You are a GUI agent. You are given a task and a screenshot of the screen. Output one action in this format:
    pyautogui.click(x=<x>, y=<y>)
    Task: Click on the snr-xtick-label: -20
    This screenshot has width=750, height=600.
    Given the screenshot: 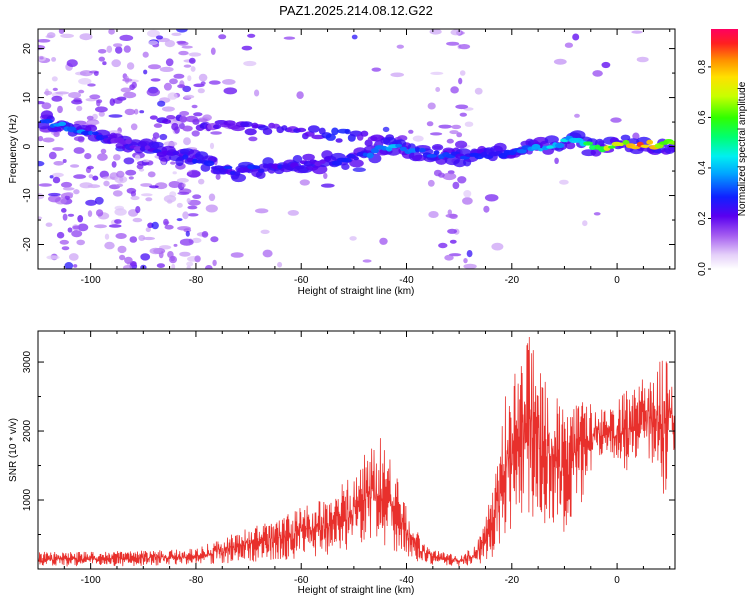 What is the action you would take?
    pyautogui.click(x=512, y=580)
    